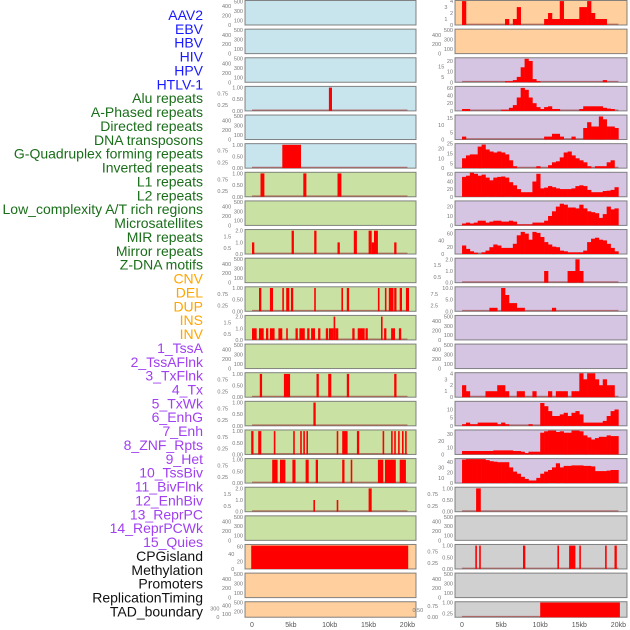  Describe the element at coordinates (239, 232) in the screenshot. I see `y-tick-label: 2.0` at that location.